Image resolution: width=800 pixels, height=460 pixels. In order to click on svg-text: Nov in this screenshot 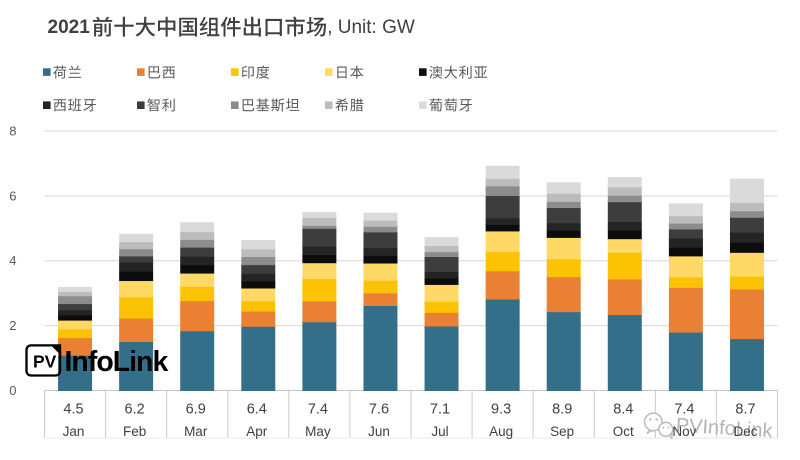, I will do `click(684, 431)`.